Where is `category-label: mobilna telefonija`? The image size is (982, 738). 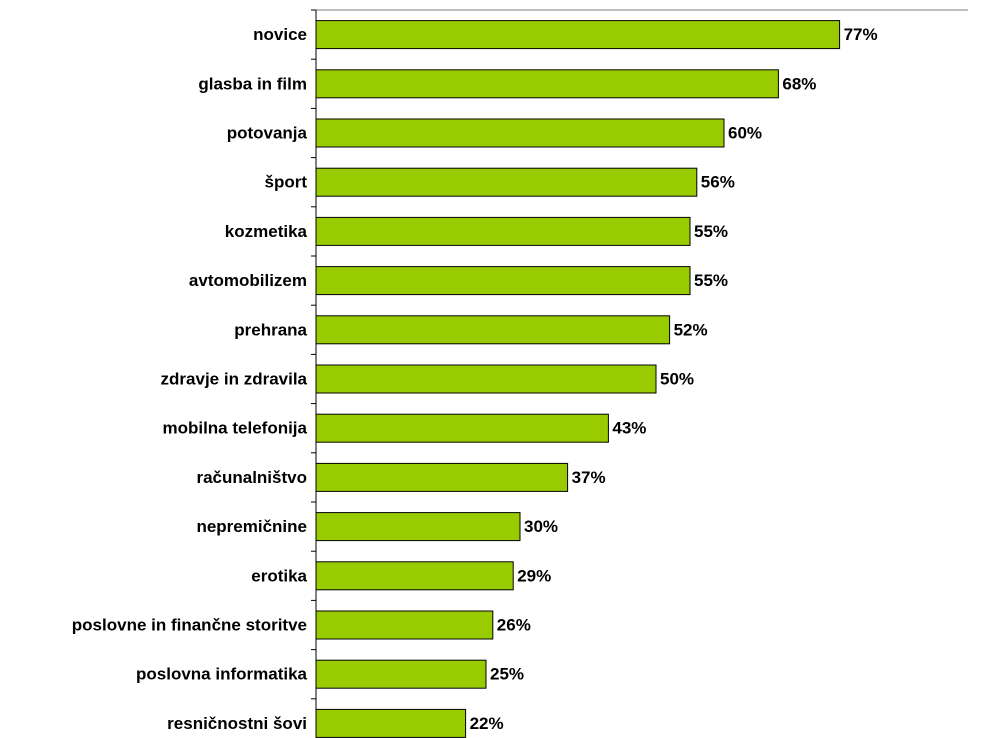 category-label: mobilna telefonija is located at coordinates (234, 428).